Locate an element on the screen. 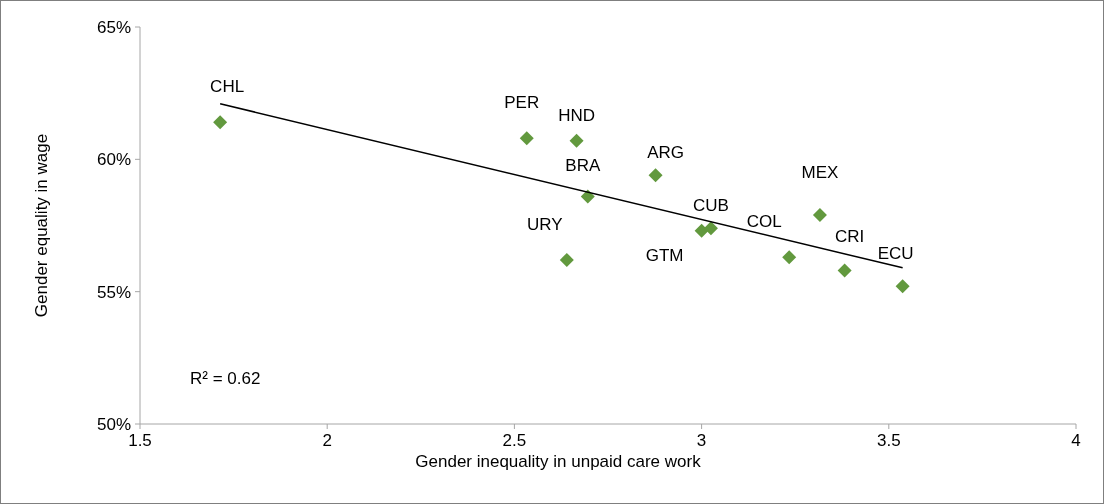  x-tick-label: 3.5 is located at coordinates (888, 440).